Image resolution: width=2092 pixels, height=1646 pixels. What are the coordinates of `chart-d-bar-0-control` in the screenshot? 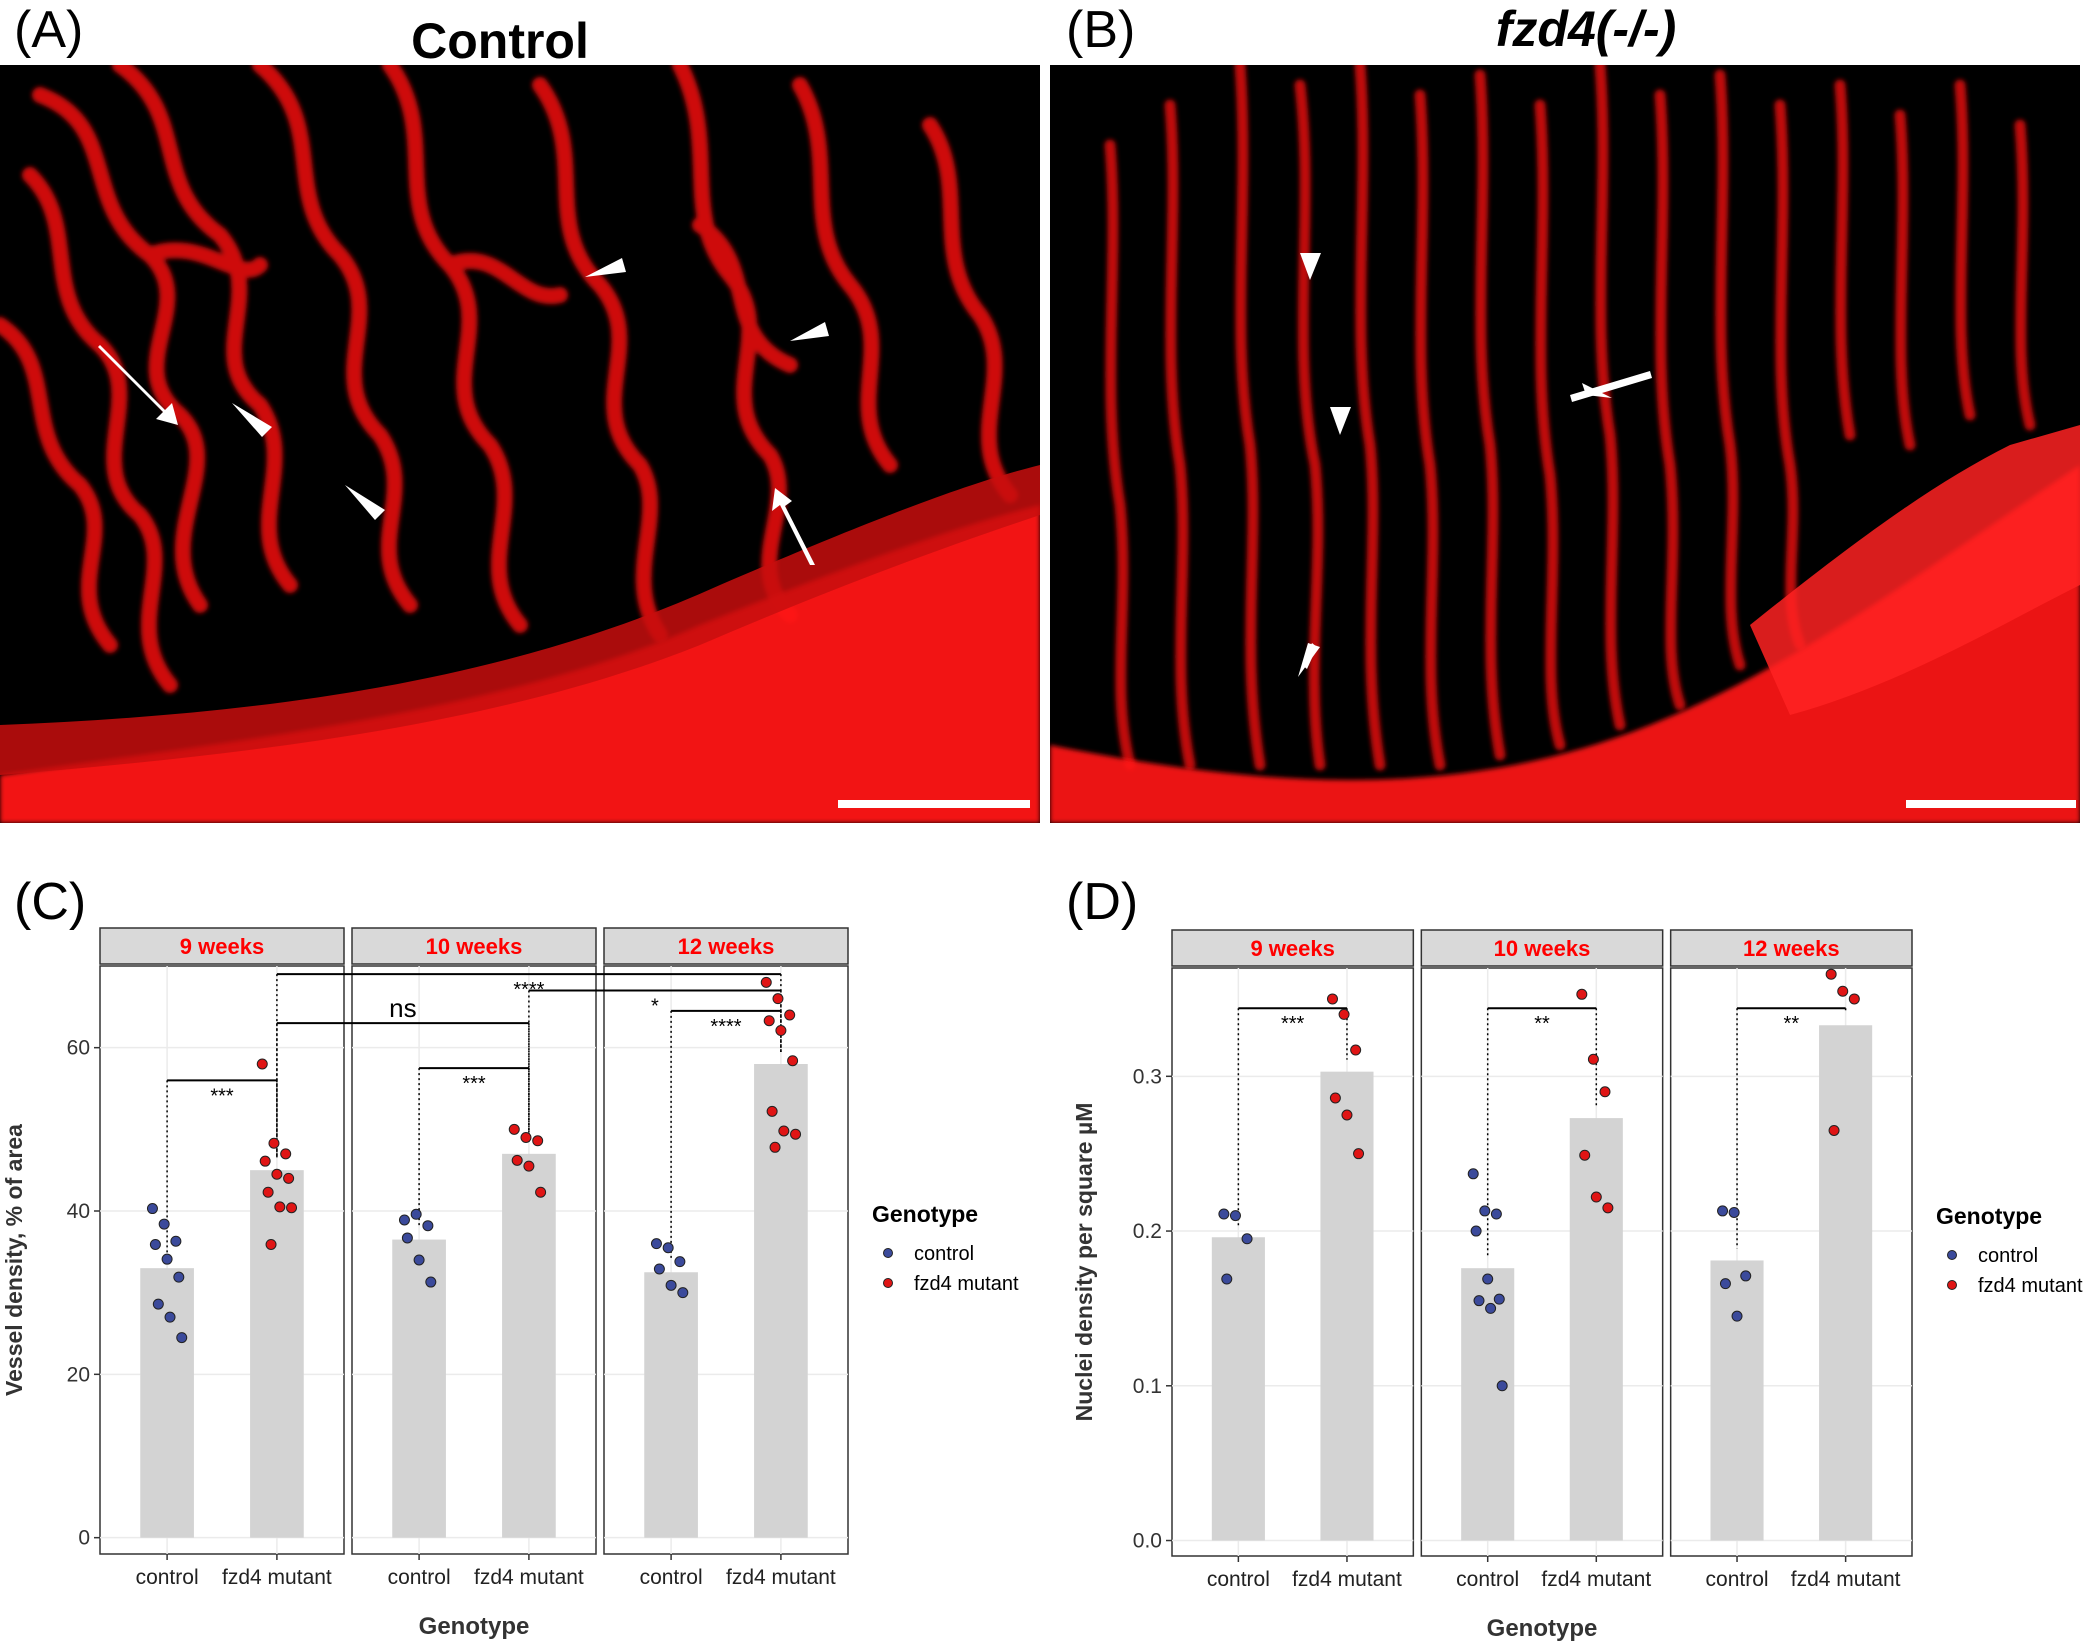 It's located at (1238, 1389).